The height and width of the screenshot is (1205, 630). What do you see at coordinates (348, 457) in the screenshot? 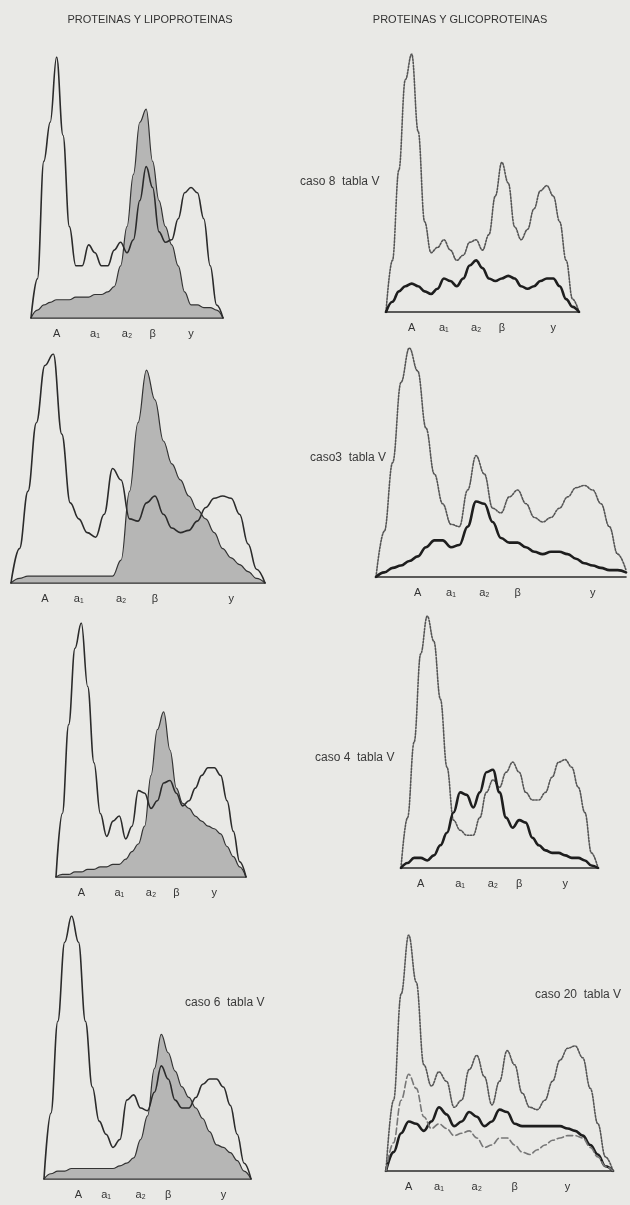
I see `annotation: caso3 tabla V` at bounding box center [348, 457].